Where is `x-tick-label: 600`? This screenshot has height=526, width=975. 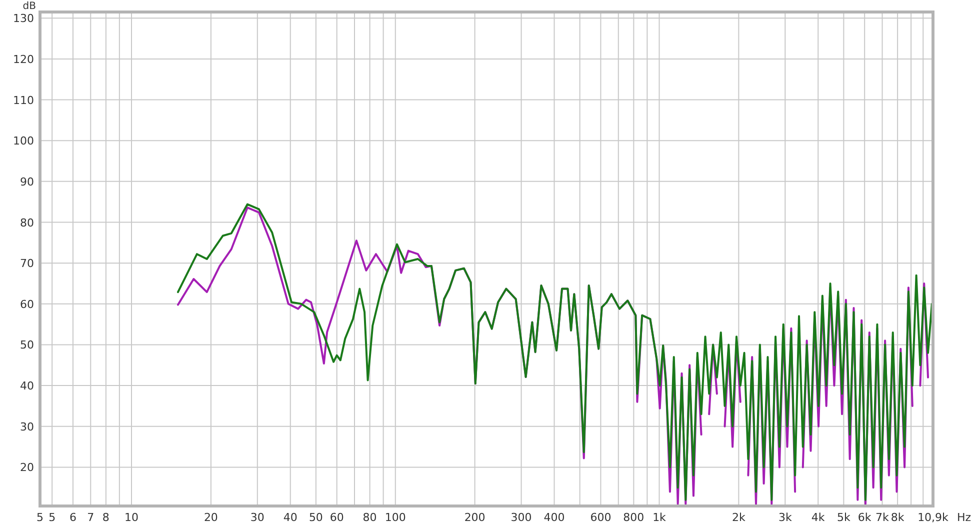 x-tick-label: 600 is located at coordinates (601, 517).